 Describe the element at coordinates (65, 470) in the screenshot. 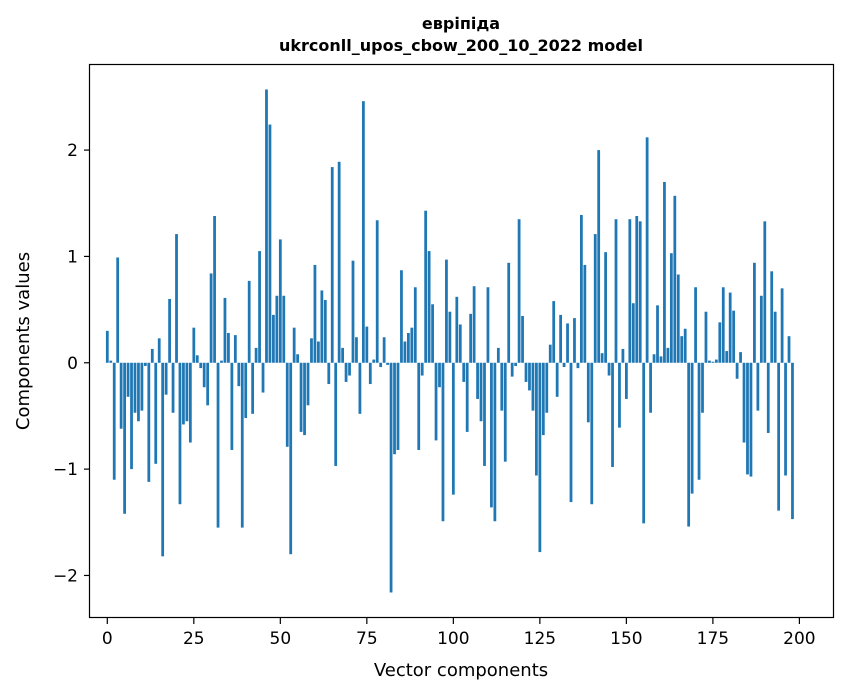

I see `y-tick-label: −1` at that location.